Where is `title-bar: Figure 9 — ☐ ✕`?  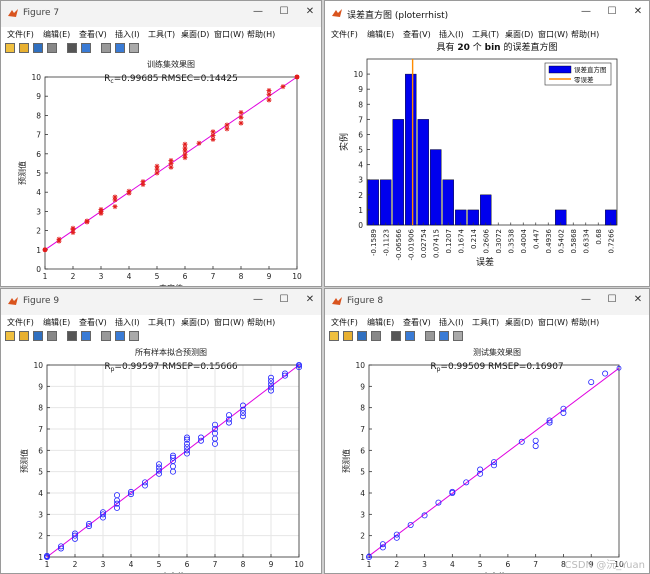
title-bar: Figure 9 — ☐ ✕ is located at coordinates (161, 302).